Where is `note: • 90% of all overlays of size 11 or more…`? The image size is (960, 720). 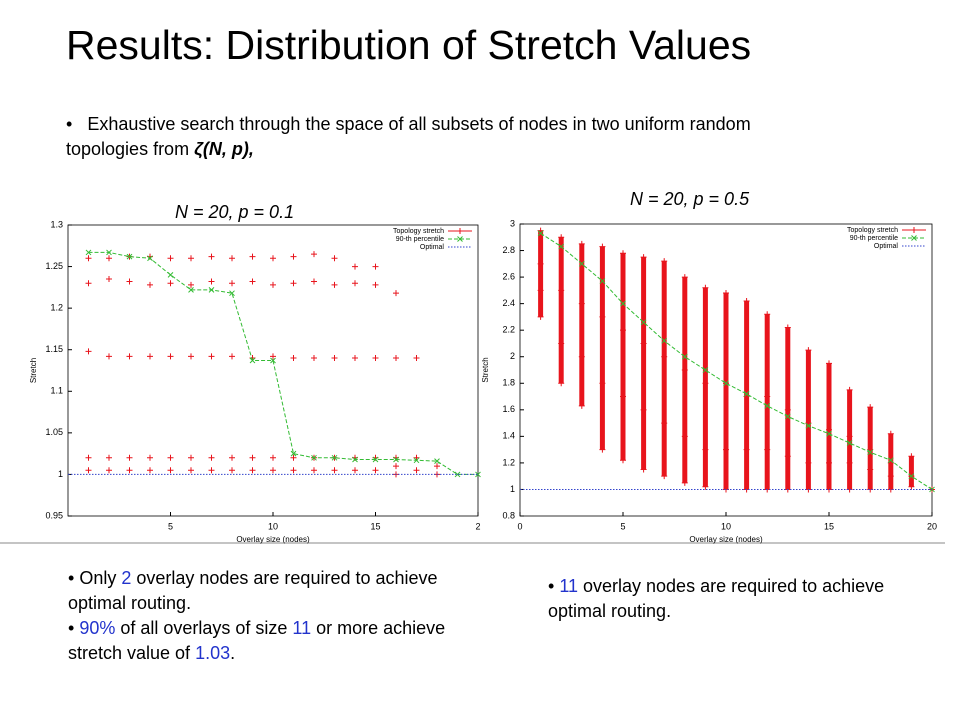 note: • 90% of all overlays of size 11 or more… is located at coordinates (283, 641).